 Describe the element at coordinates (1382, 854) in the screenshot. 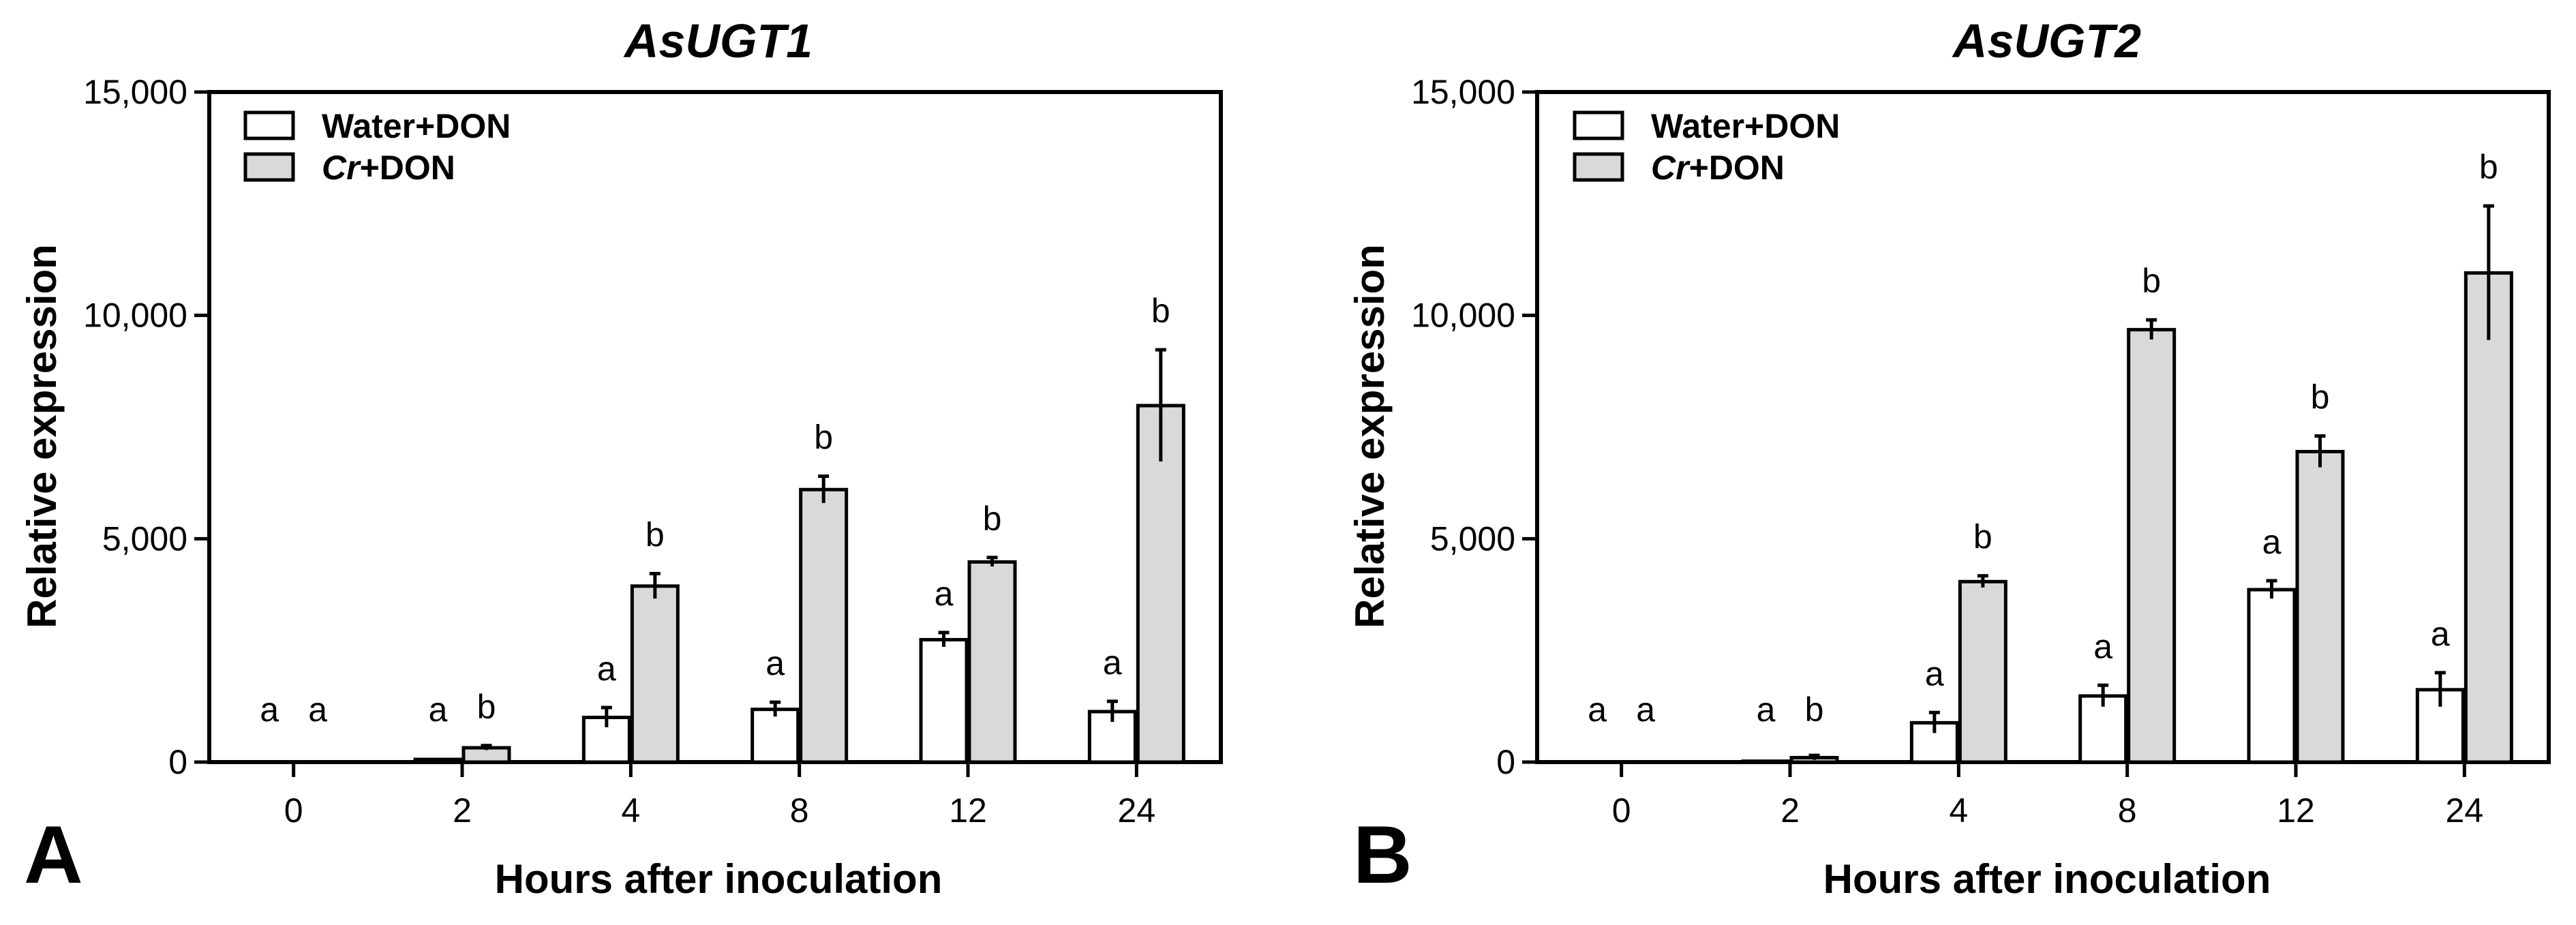

I see `panel-label: B` at that location.